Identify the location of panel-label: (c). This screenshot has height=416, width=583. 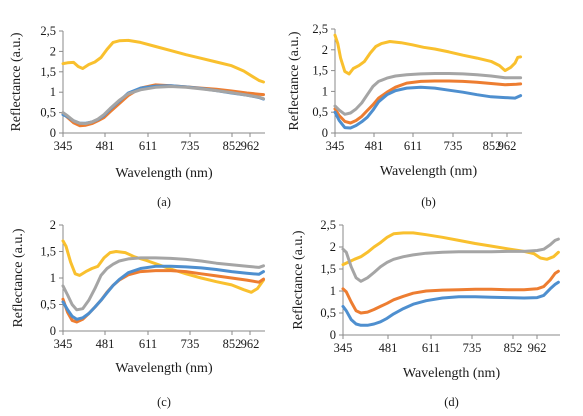
(164, 402).